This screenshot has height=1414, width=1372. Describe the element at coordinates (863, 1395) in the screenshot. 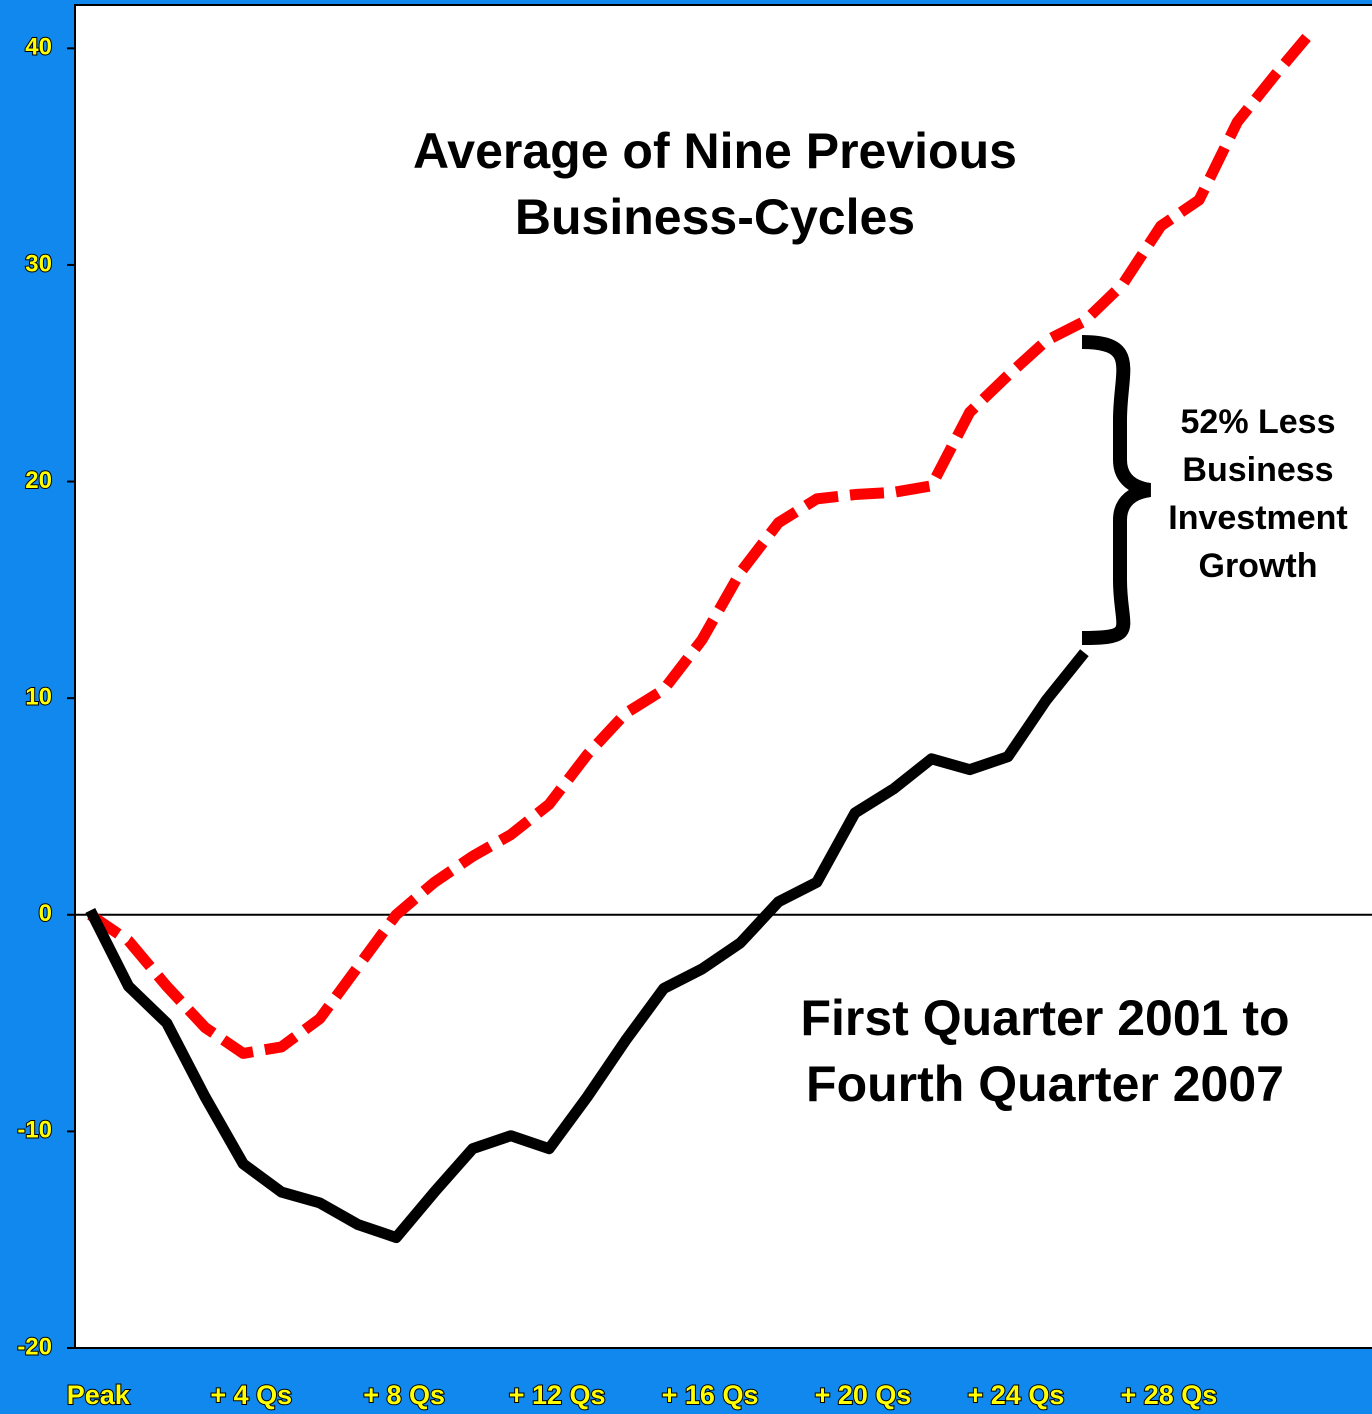

I see `x-tick-label: + 20 Qs` at that location.